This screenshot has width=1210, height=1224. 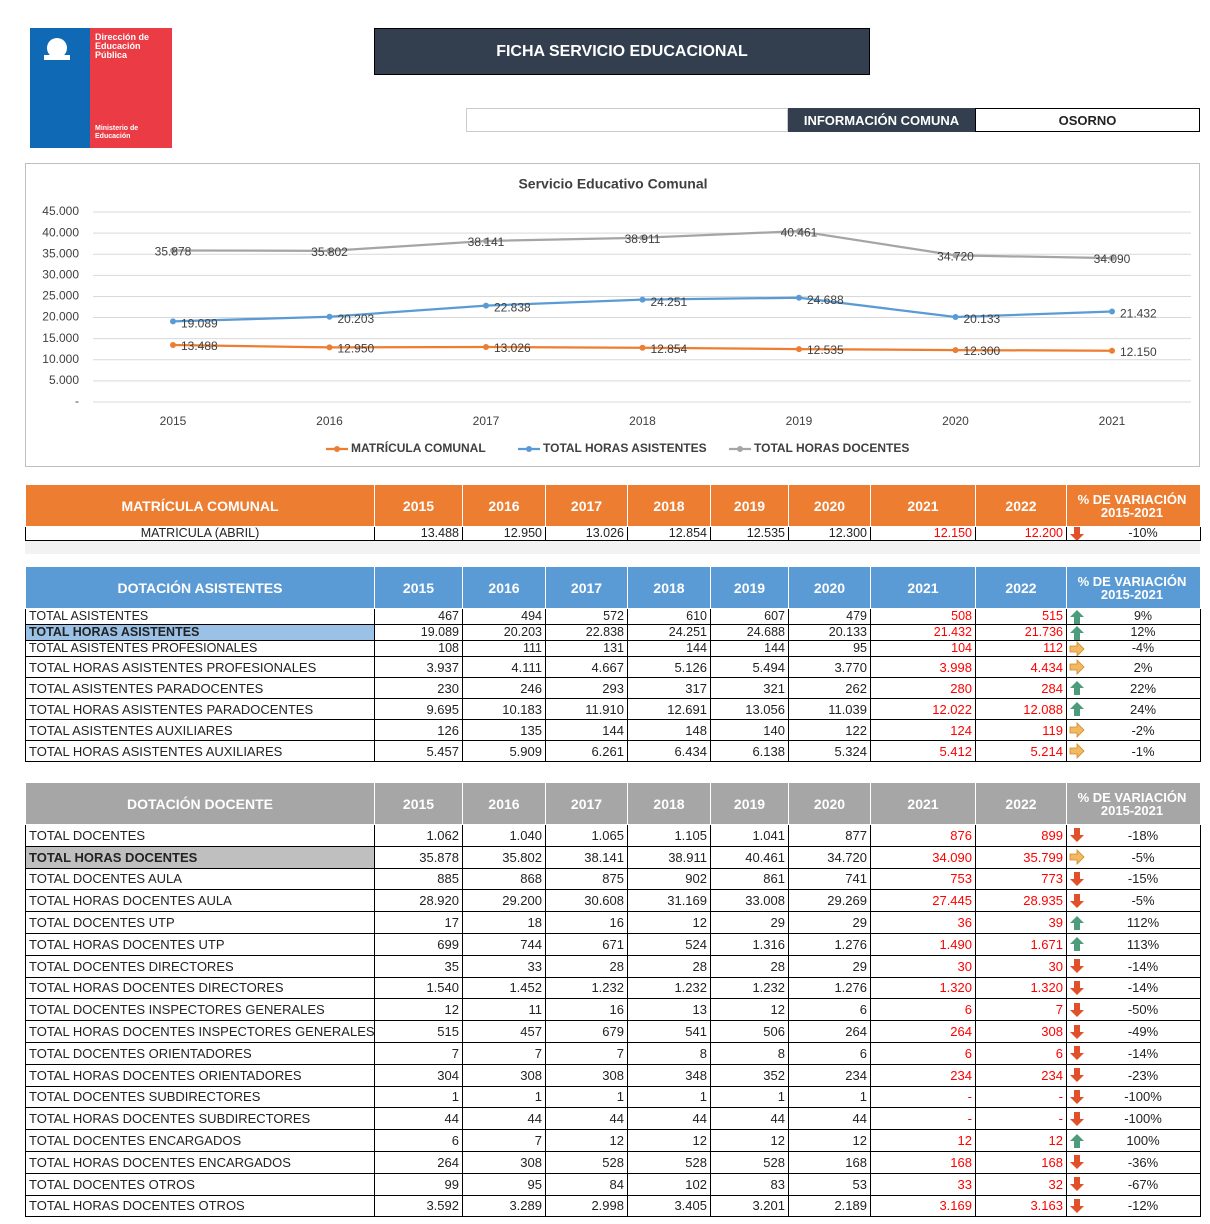 What do you see at coordinates (1133, 879) in the screenshot?
I see `variation-cell: -15%` at bounding box center [1133, 879].